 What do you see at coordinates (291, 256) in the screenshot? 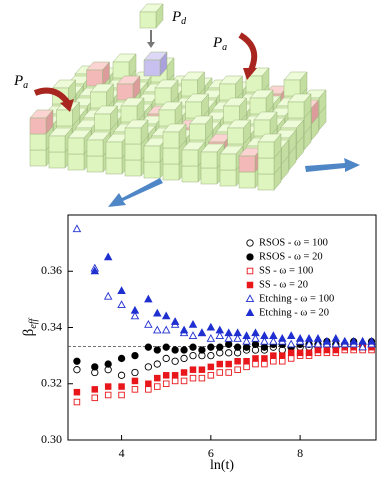
I see `legend-label: RSOS - ω = 20` at bounding box center [291, 256].